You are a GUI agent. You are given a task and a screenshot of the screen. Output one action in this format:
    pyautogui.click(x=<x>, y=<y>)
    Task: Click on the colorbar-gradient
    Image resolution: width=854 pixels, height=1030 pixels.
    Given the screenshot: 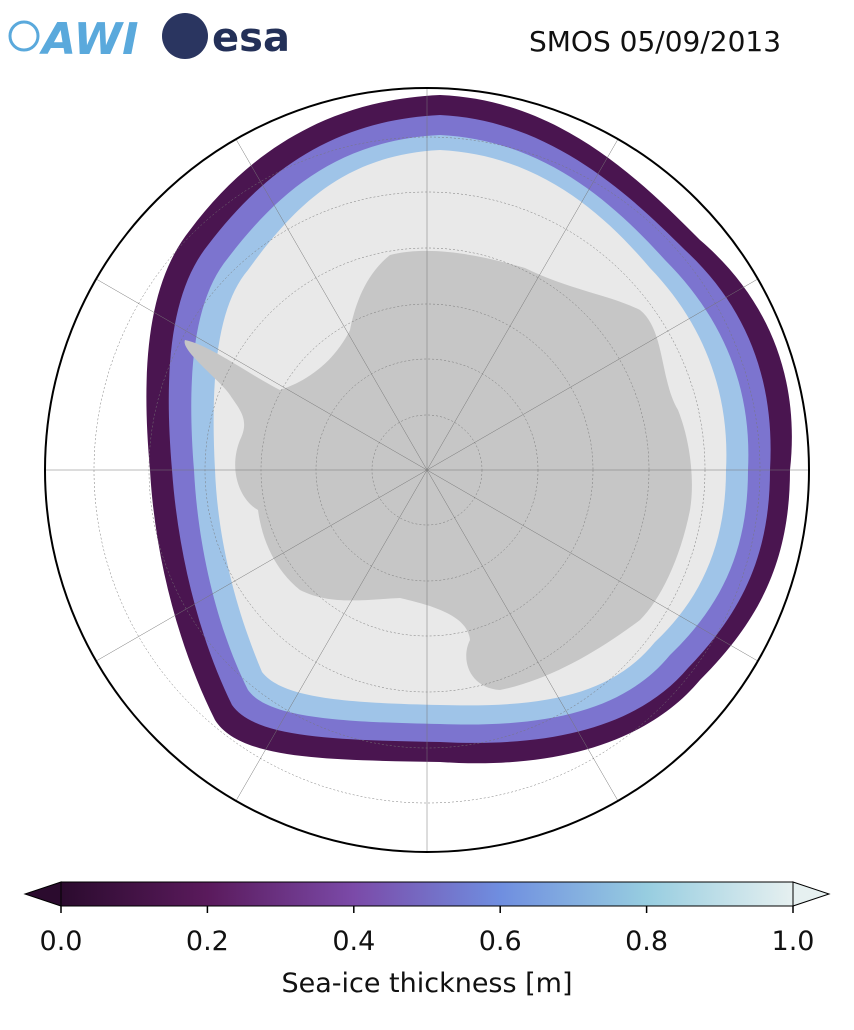 What is the action you would take?
    pyautogui.click(x=427, y=894)
    